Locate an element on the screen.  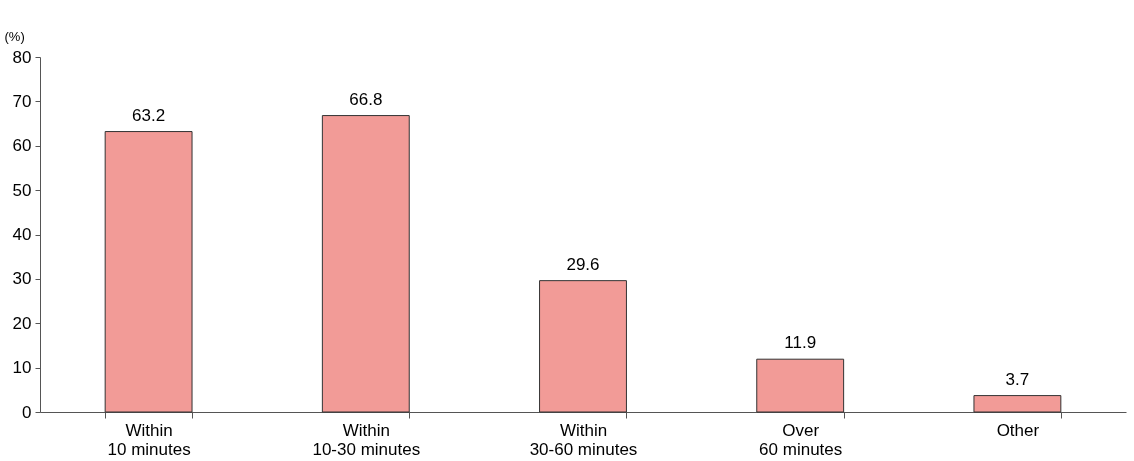
y-tick-label: 30 is located at coordinates (22, 279).